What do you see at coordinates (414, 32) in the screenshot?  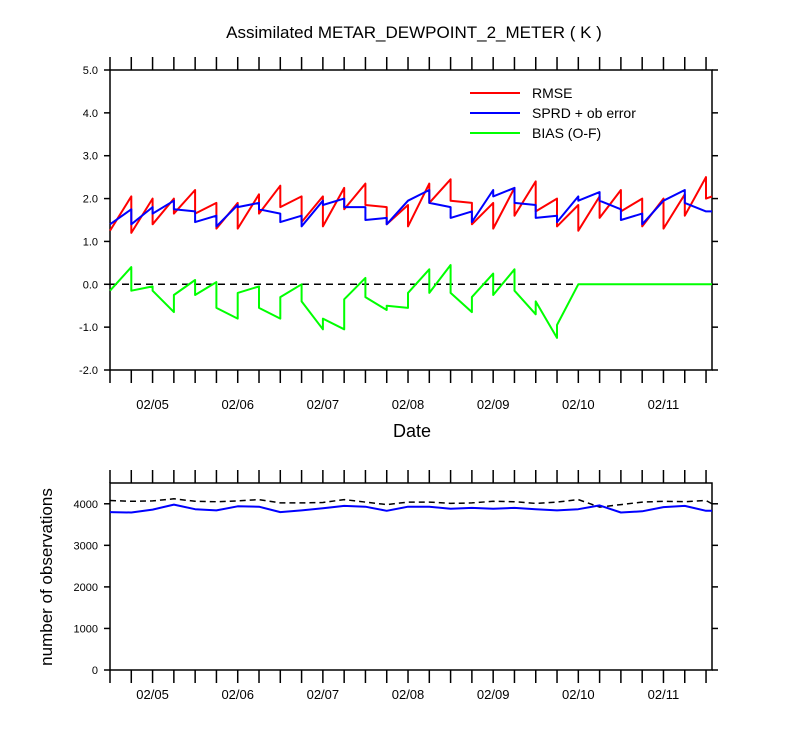 I see `chart-title: Assimilated METAR_DEWPOINT_2_METER ( K )` at bounding box center [414, 32].